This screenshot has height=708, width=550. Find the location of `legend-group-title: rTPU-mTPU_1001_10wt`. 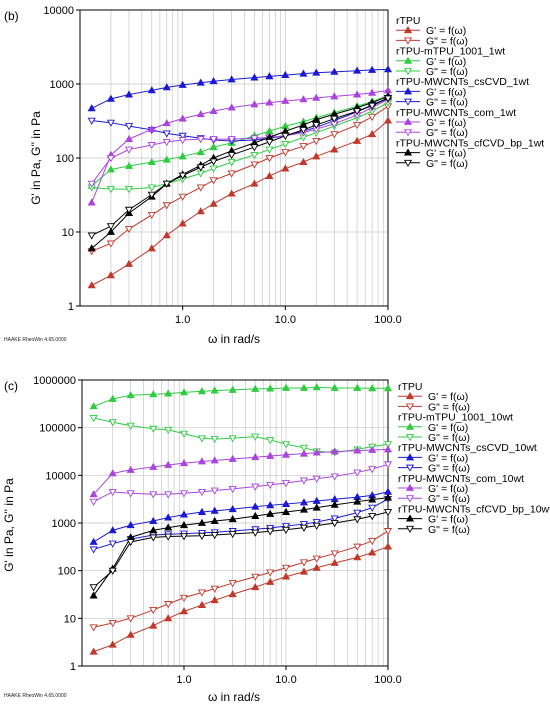

legend-group-title: rTPU-mTPU_1001_10wt is located at coordinates (455, 418).